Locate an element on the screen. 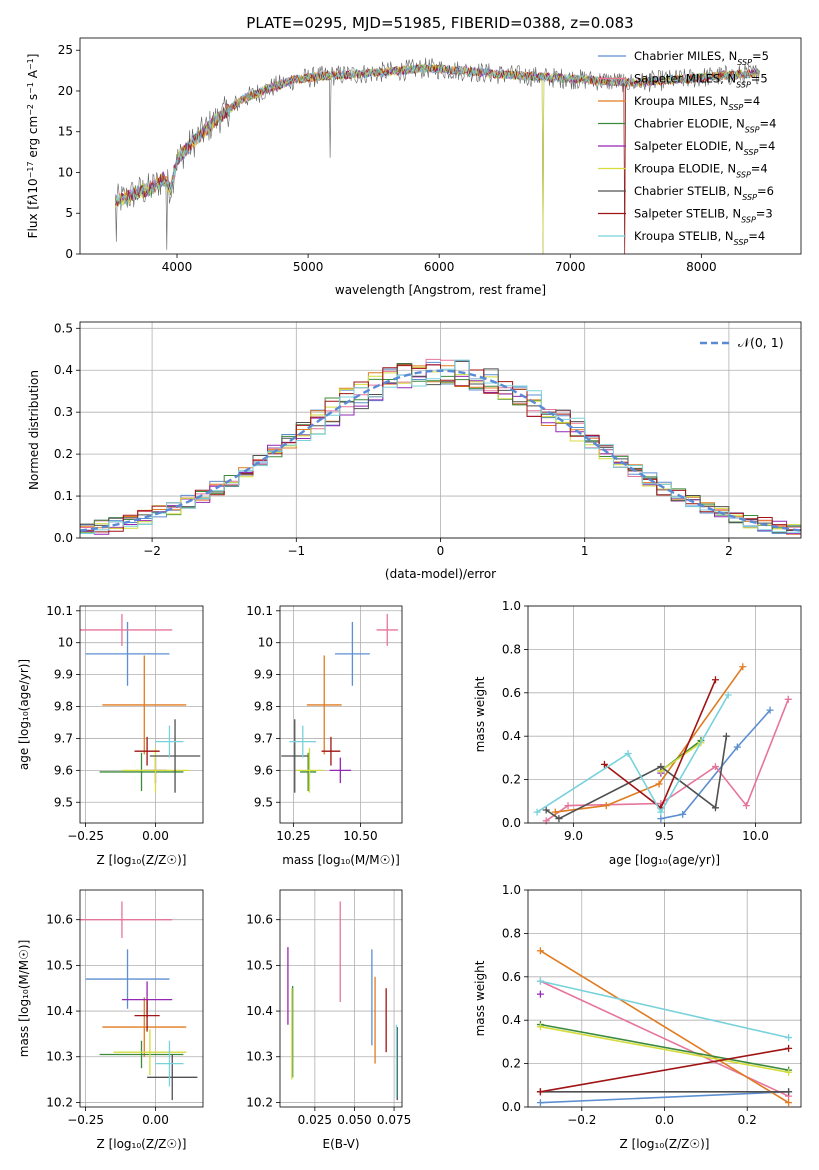 The image size is (819, 1170). legend-entry: Chabrier MILES, NSSP=5 is located at coordinates (701, 58).